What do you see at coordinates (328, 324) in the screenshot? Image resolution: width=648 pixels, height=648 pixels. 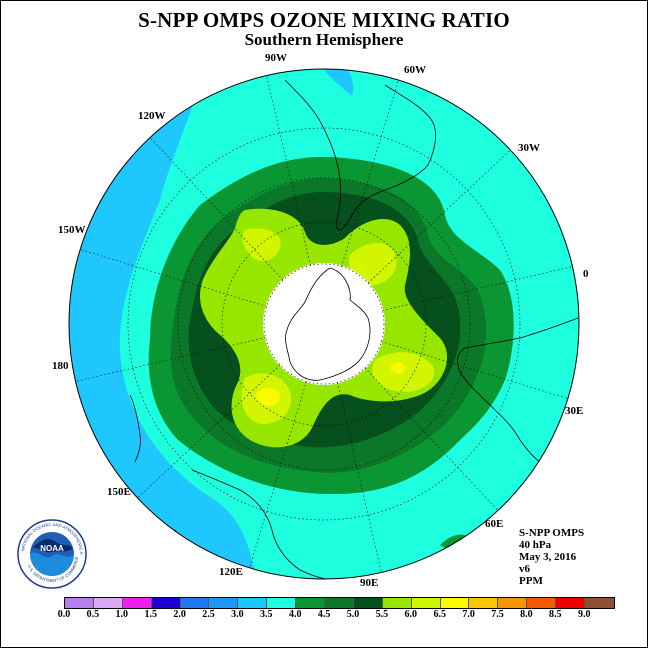 I see `antarctica-coastline` at bounding box center [328, 324].